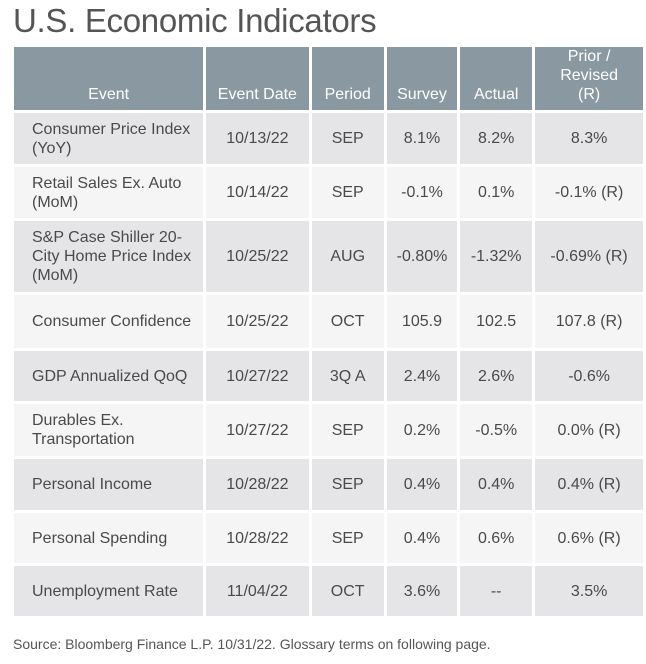 The image size is (646, 664). Describe the element at coordinates (109, 484) in the screenshot. I see `event-cell: Personal Income` at that location.